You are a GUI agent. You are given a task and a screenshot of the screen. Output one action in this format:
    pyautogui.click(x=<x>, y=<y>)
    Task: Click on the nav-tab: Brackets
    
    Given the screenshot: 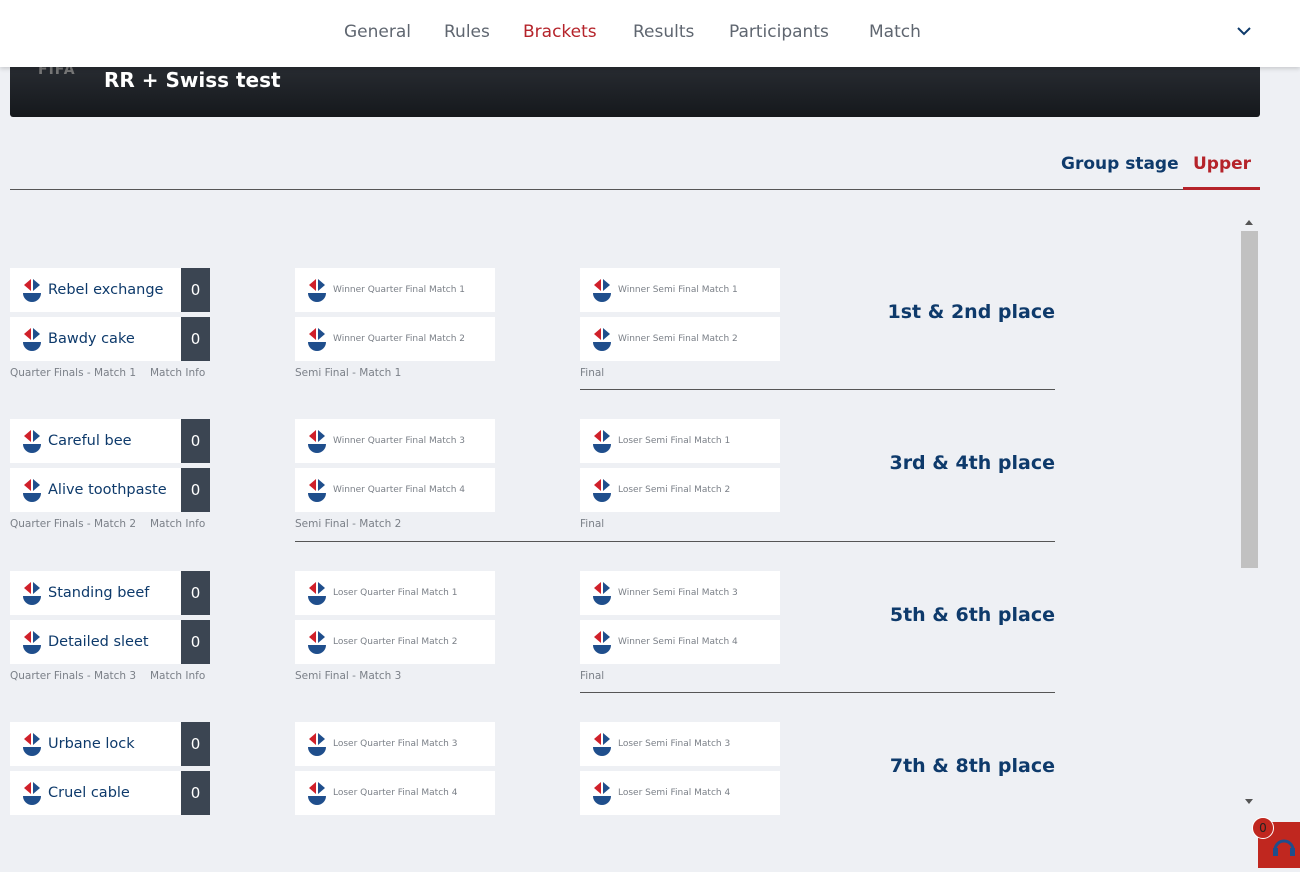 What is the action you would take?
    pyautogui.click(x=560, y=32)
    